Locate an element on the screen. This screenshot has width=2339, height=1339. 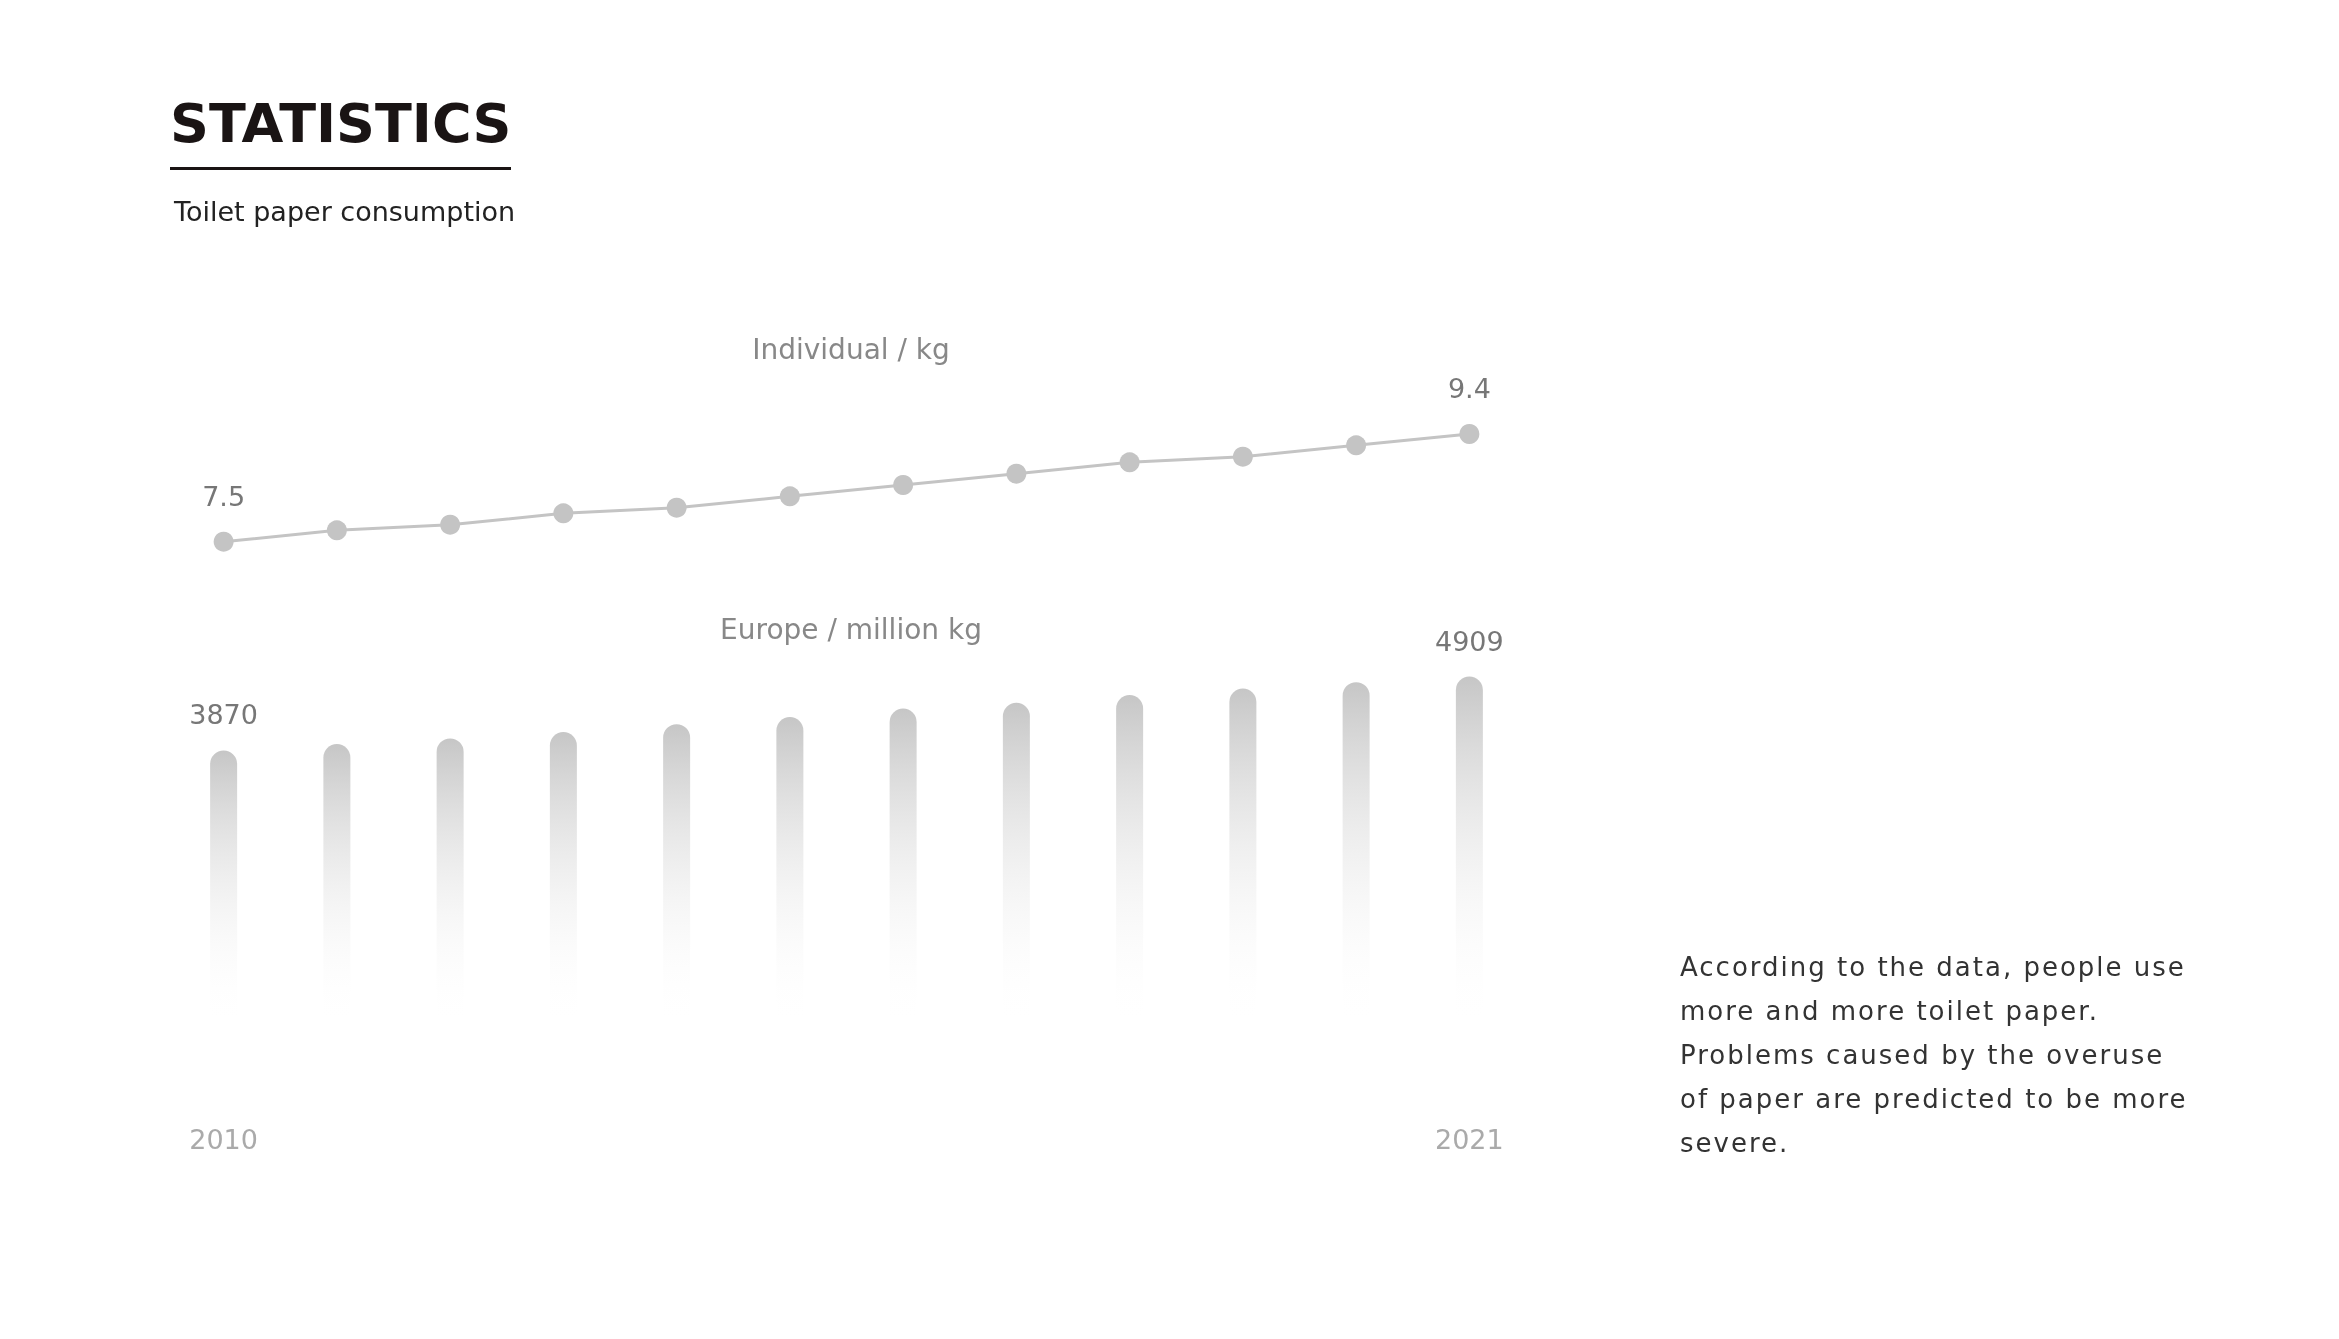
chart-title: Europe / million kg is located at coordinates (851, 629).